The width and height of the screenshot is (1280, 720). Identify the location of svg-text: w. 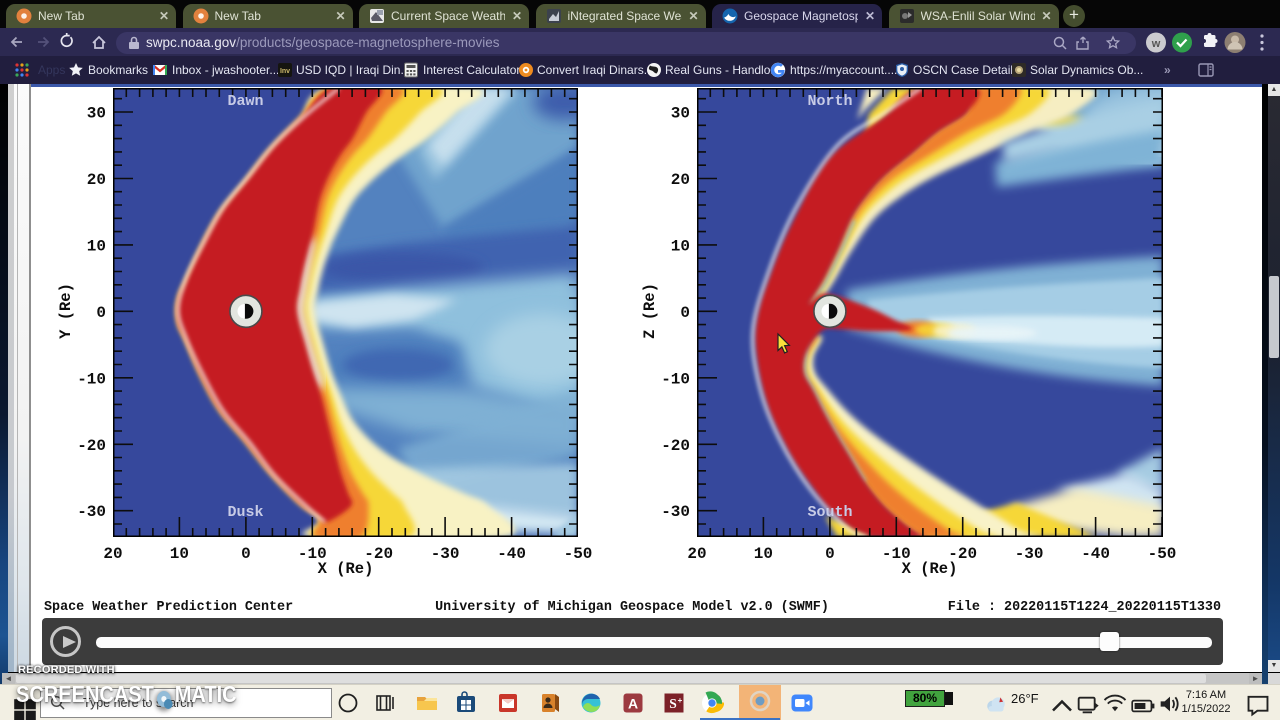
(1156, 44).